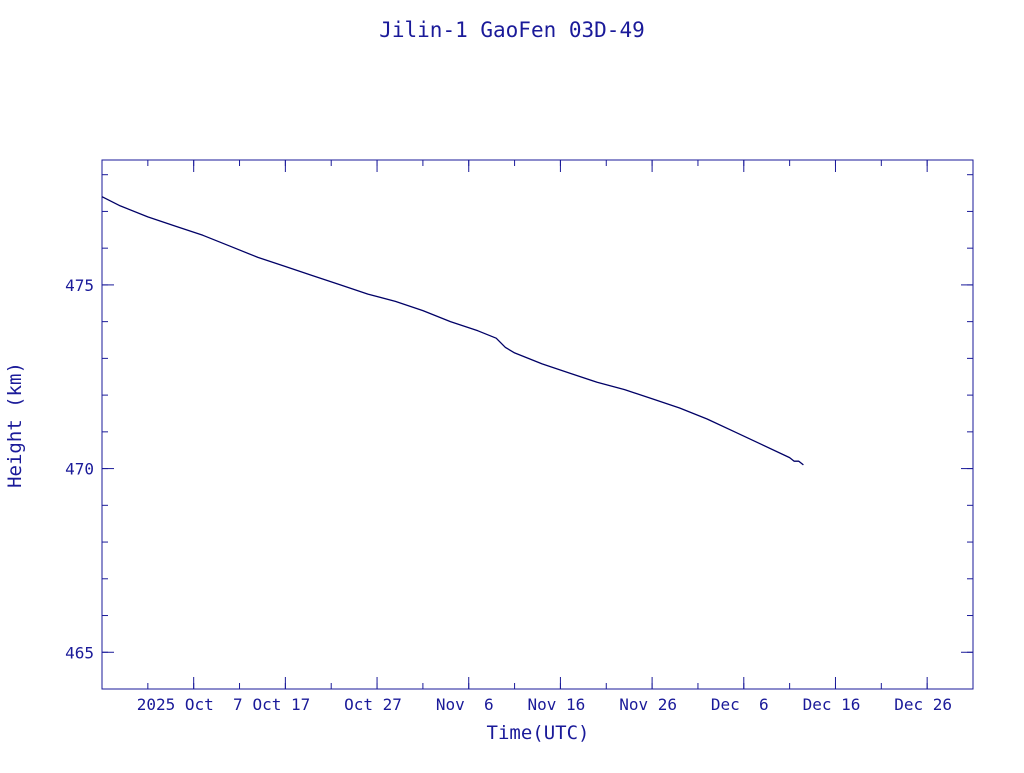  Describe the element at coordinates (79, 652) in the screenshot. I see `y-tick-label: 465` at that location.